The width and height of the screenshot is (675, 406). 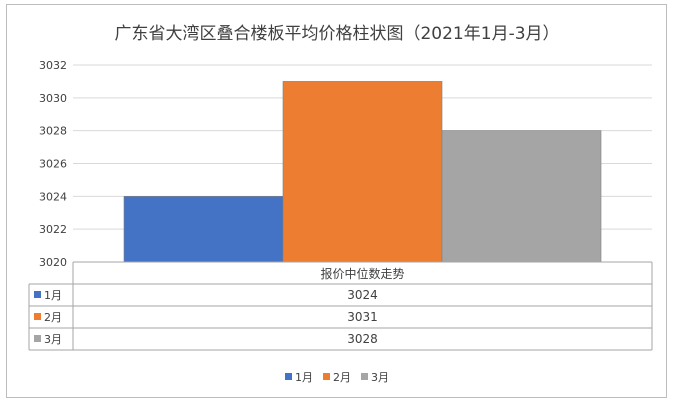 What do you see at coordinates (53, 317) in the screenshot?
I see `table-row-label: 2月` at bounding box center [53, 317].